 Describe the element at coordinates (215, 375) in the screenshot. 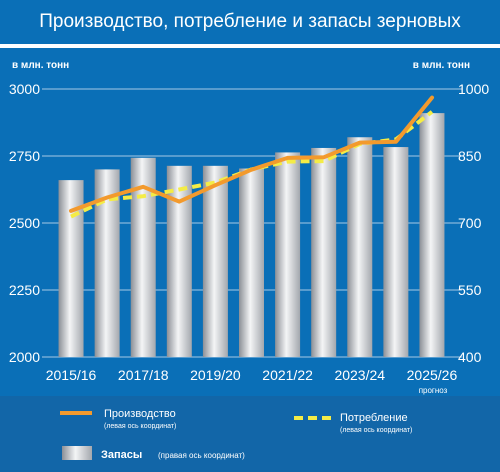

I see `x-tick-label: 2019/20` at that location.